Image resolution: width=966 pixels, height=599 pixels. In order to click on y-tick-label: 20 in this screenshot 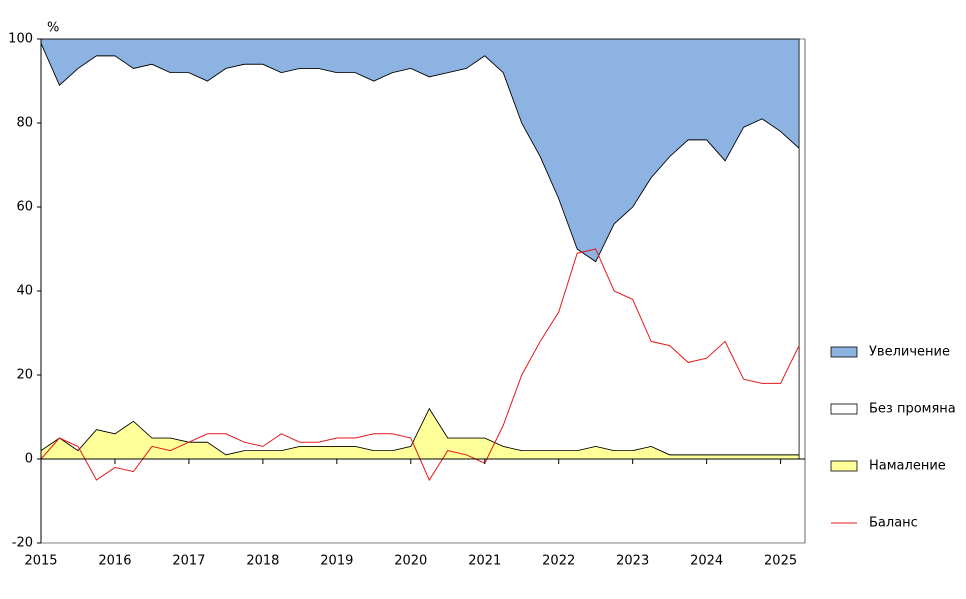, I will do `click(24, 375)`.